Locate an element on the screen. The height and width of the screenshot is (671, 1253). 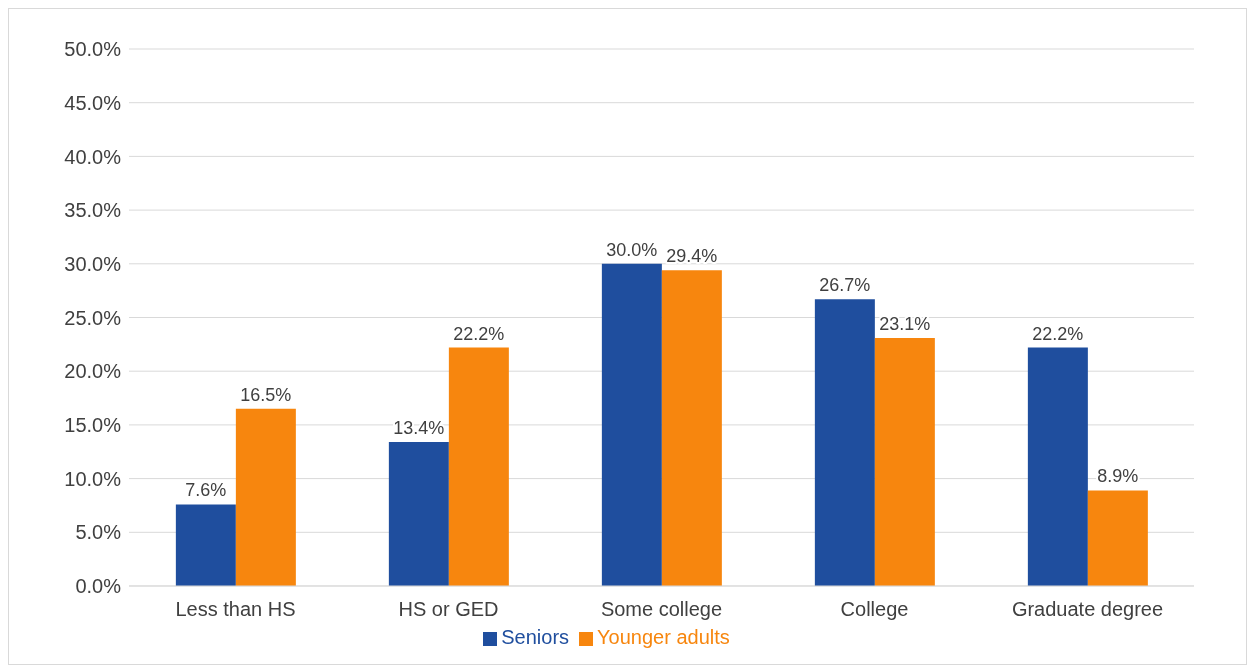
data-label: 29.4% is located at coordinates (692, 256).